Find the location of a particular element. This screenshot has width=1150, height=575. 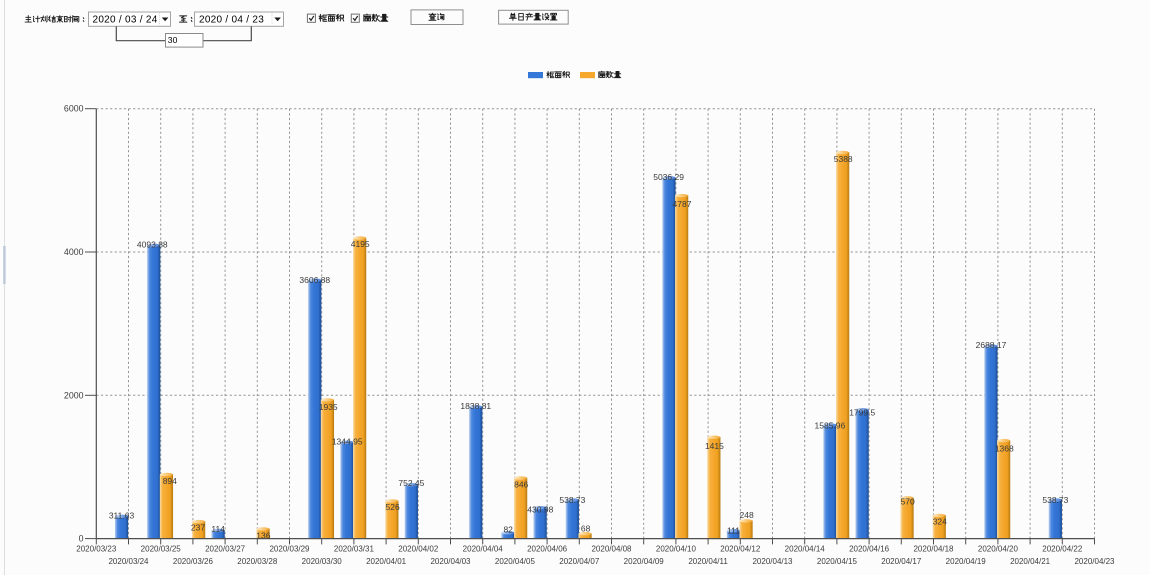

svg-text: 3606.88 is located at coordinates (314, 280).